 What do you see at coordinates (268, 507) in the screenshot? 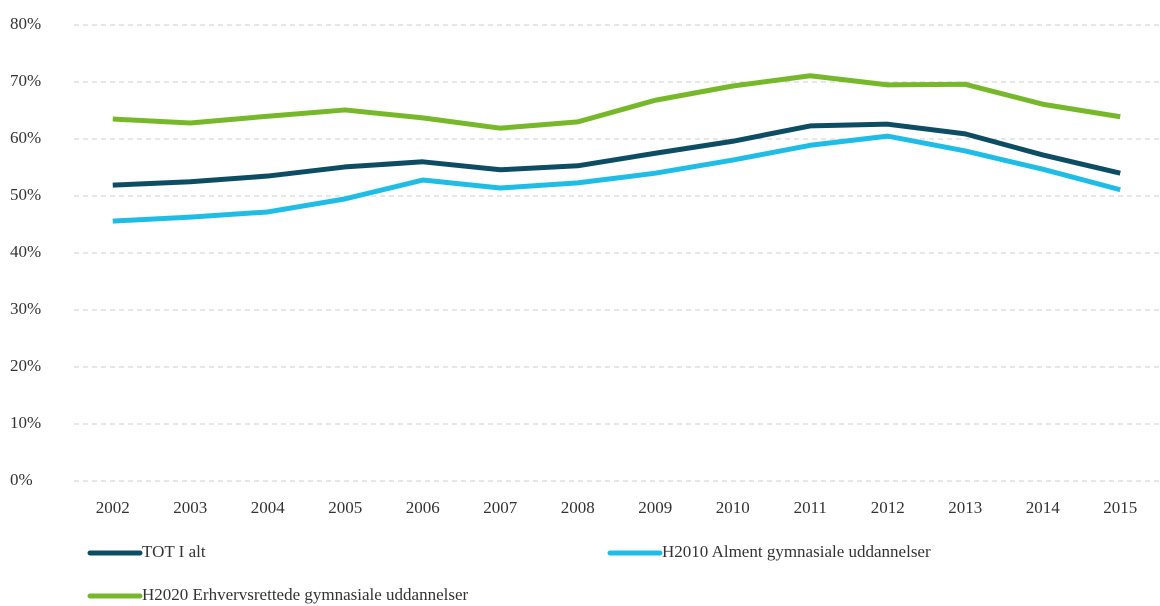
I see `x-tick-label: 2004` at bounding box center [268, 507].